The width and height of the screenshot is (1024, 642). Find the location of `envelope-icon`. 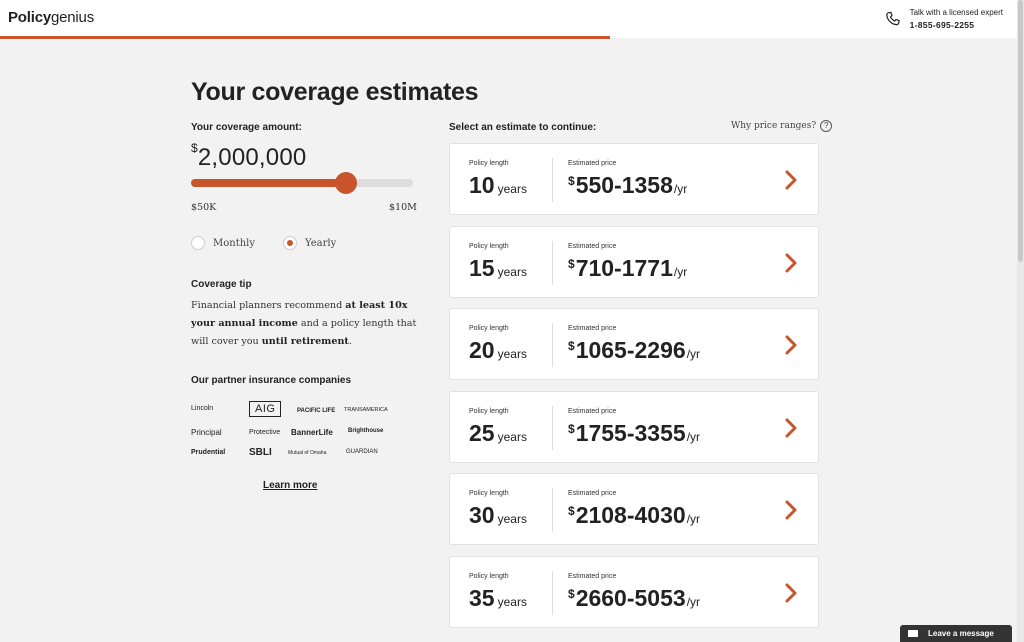

envelope-icon is located at coordinates (913, 633).